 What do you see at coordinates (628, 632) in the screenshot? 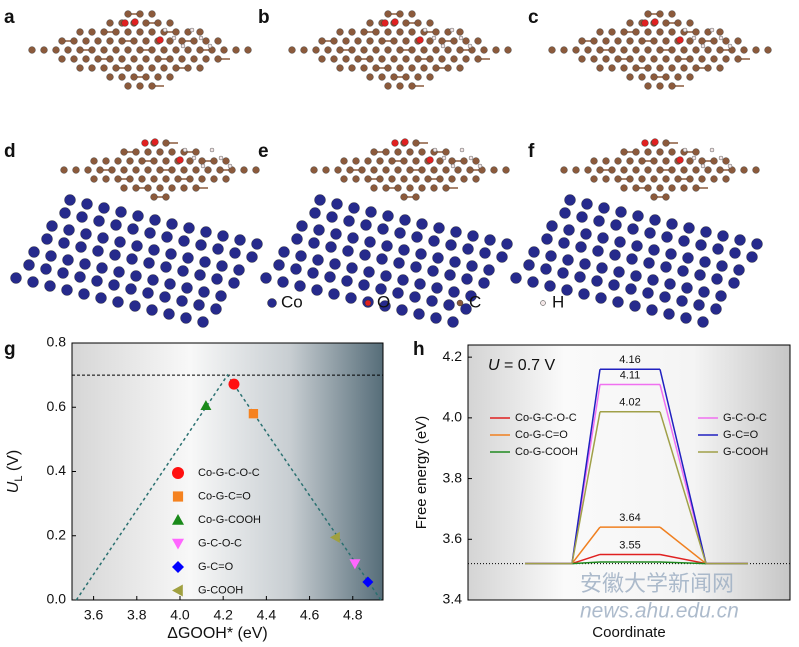
I see `x-axis-label: Coordinate` at bounding box center [628, 632].